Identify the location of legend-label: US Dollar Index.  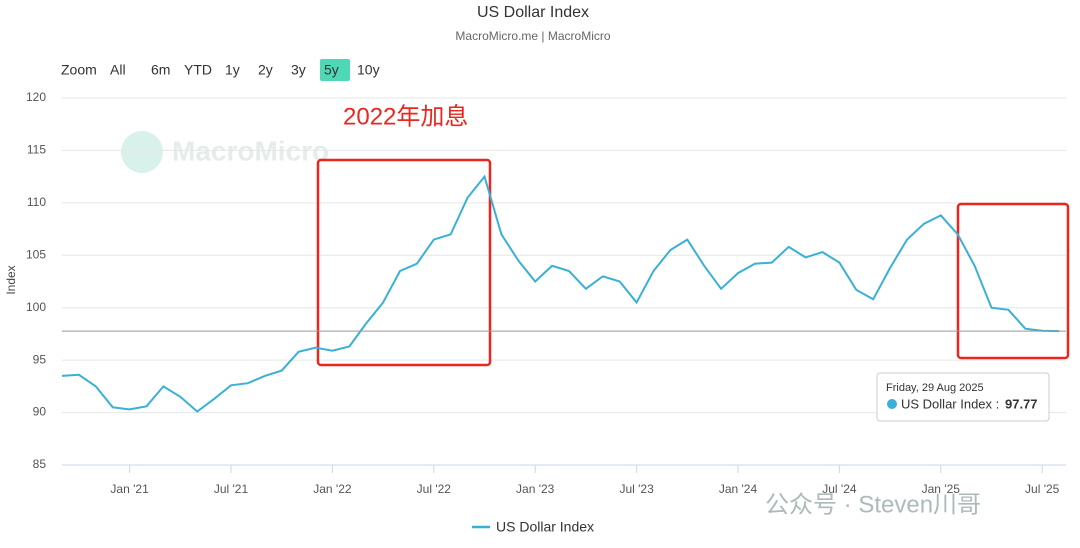
(545, 527).